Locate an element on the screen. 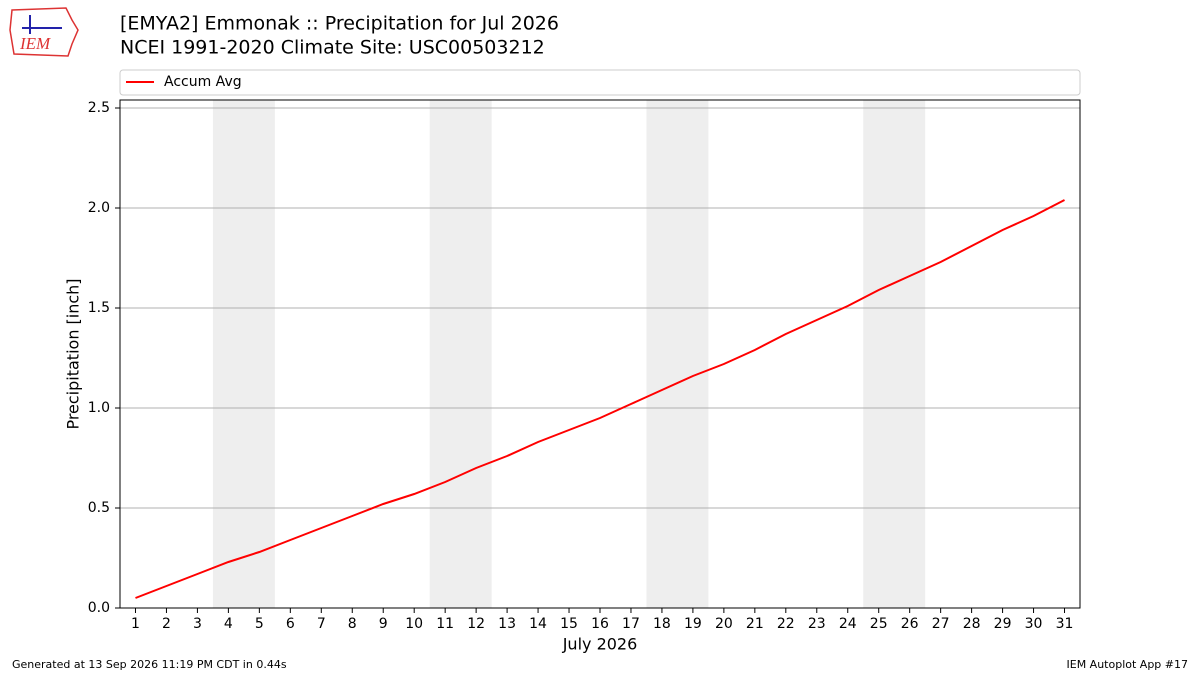 The image size is (1200, 675). x-tick-label: 29 is located at coordinates (1003, 624).